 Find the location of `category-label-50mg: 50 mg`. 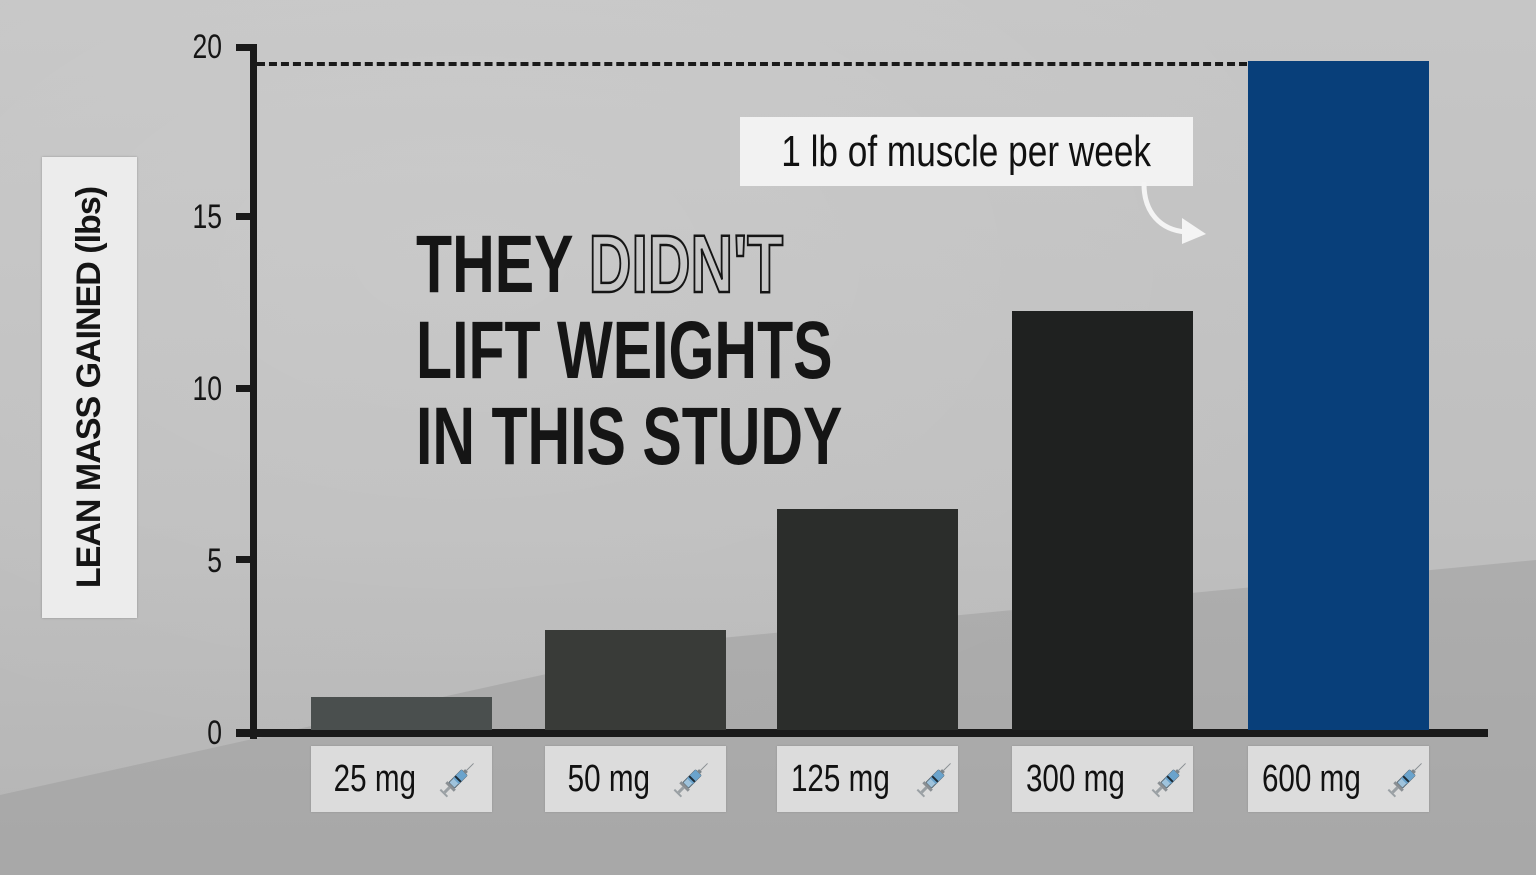

category-label-50mg: 50 mg is located at coordinates (635, 779).